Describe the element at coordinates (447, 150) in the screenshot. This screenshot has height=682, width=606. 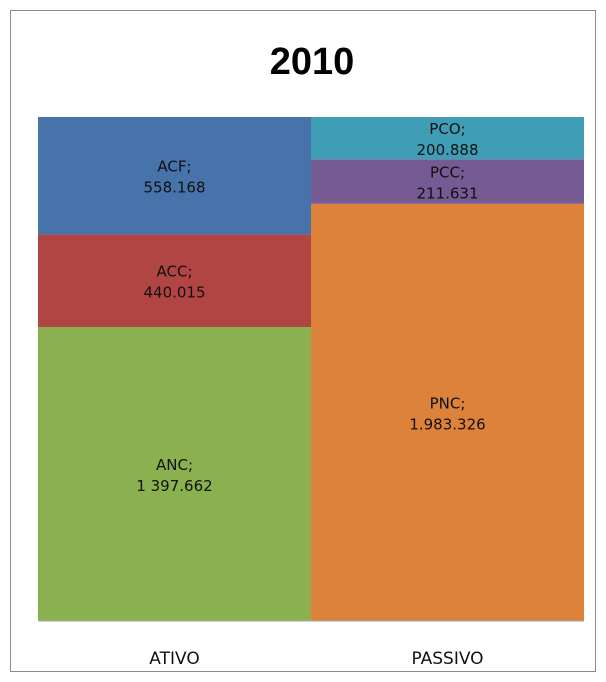
I see `segment-value-pco: 200.888` at that location.